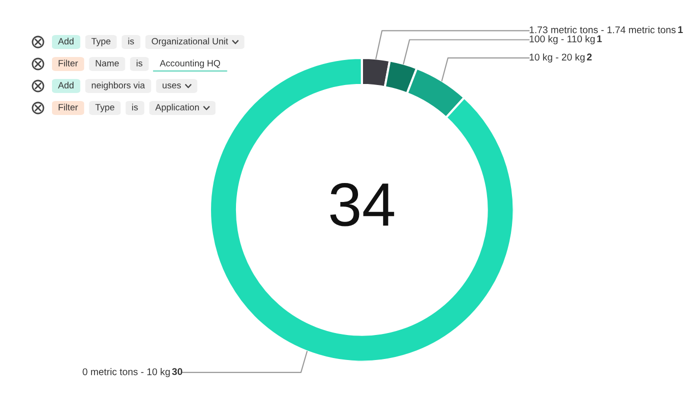  What do you see at coordinates (603, 30) in the screenshot?
I see `slice-label: 1.73 metric tons - 1.74 metric tons` at bounding box center [603, 30].